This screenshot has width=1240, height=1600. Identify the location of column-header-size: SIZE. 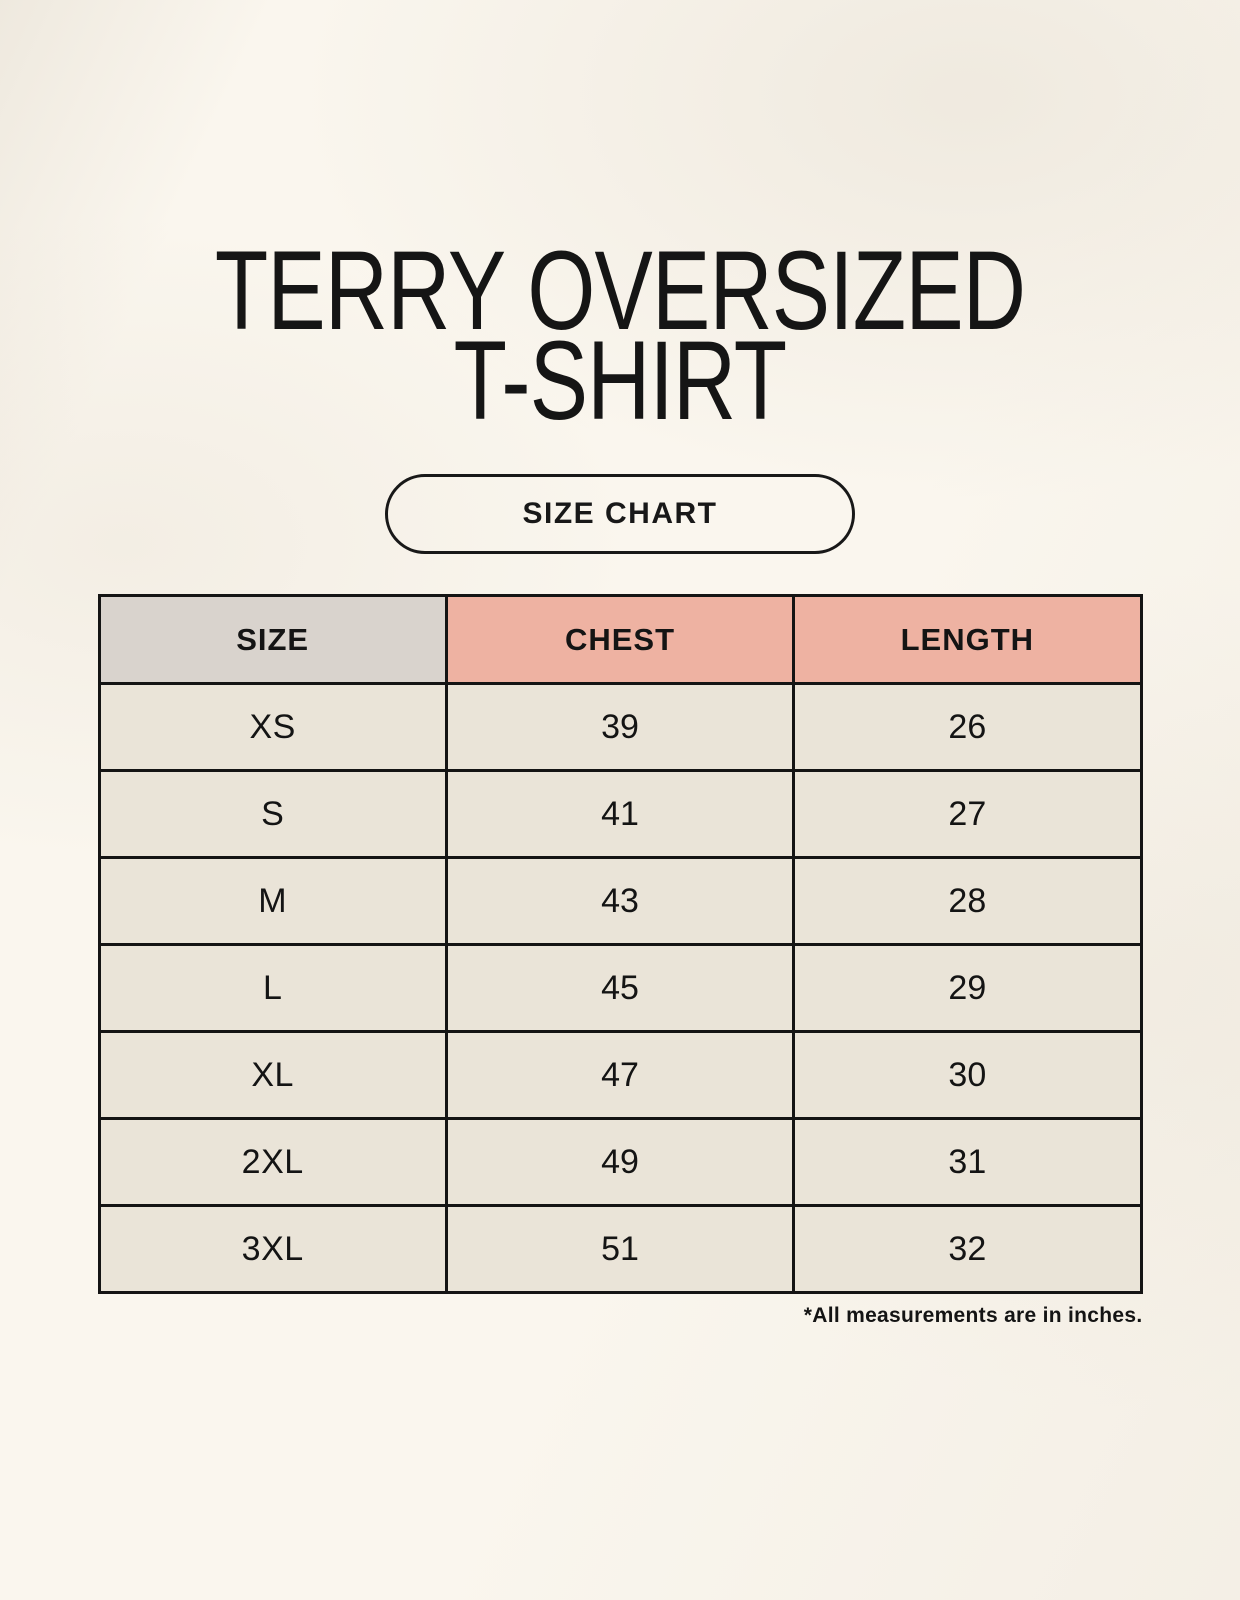
(272, 639).